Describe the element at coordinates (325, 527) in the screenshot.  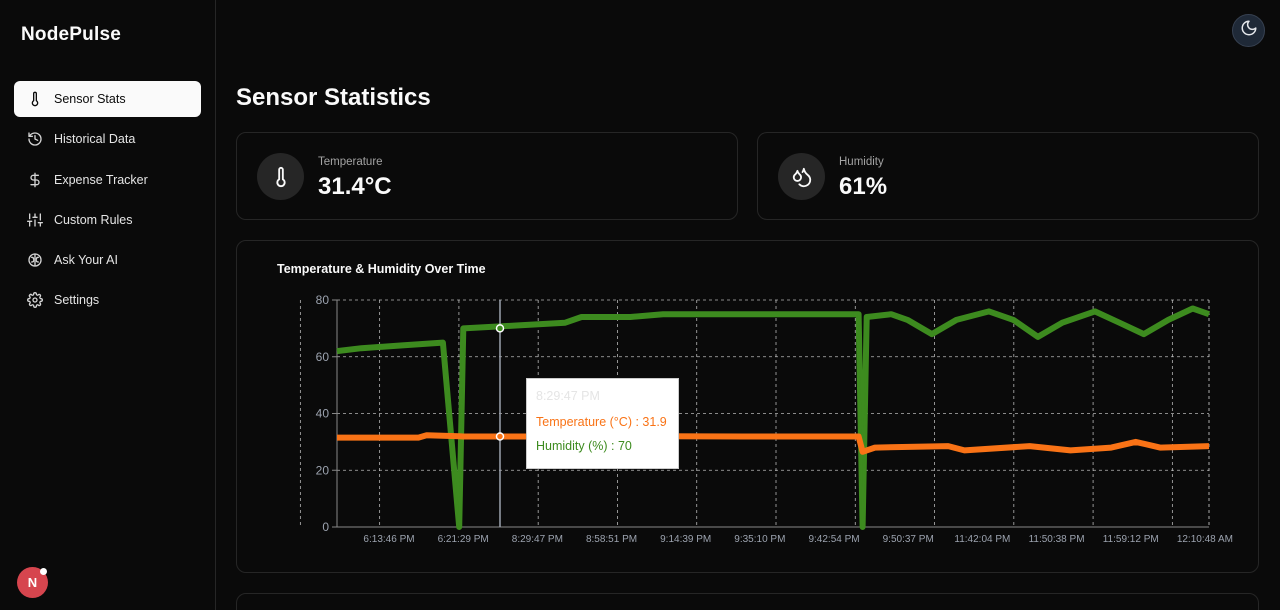
I see `y-tick-label: 0` at that location.